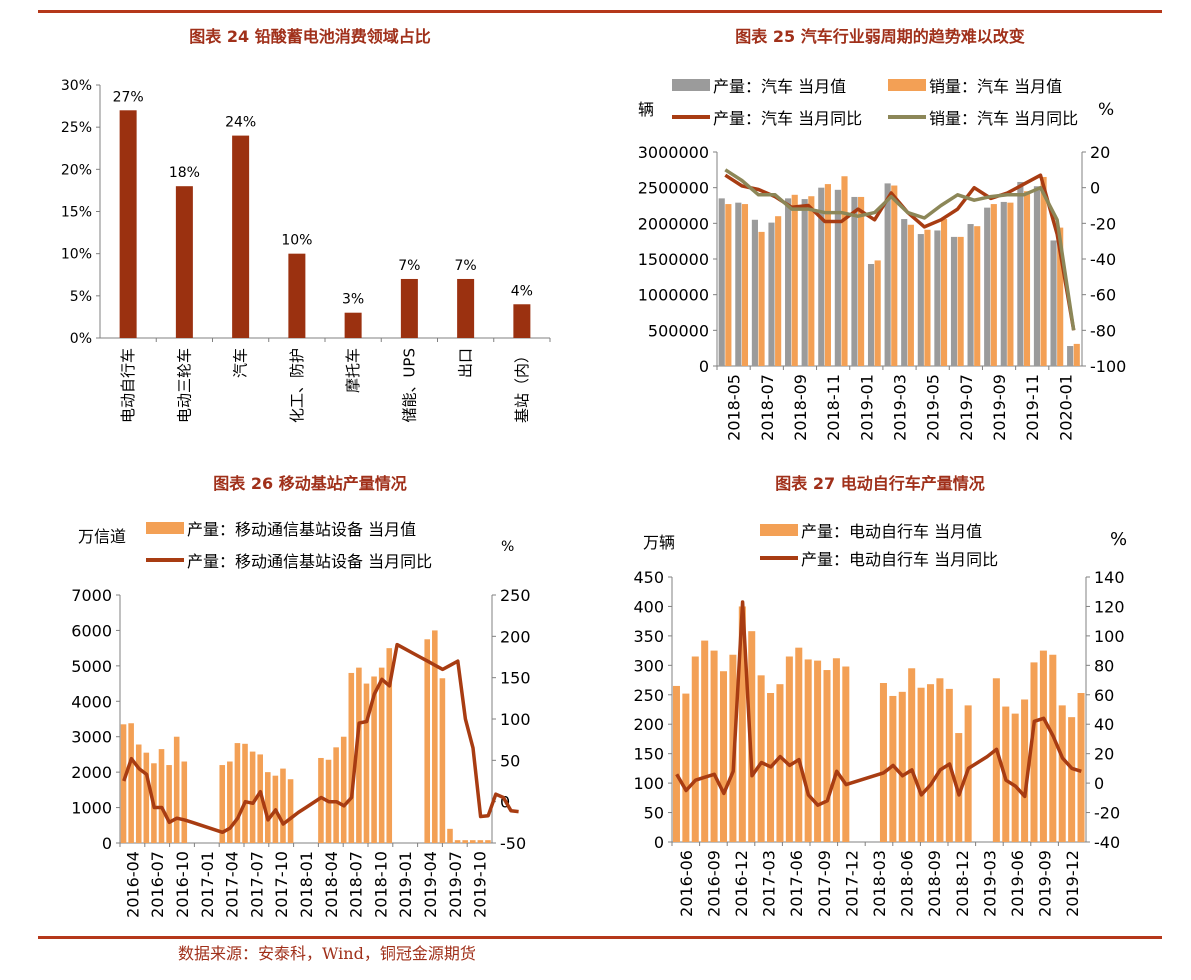 This screenshot has height=980, width=1191. Describe the element at coordinates (824, 883) in the screenshot. I see `x-tick-label: 2017-09` at that location.